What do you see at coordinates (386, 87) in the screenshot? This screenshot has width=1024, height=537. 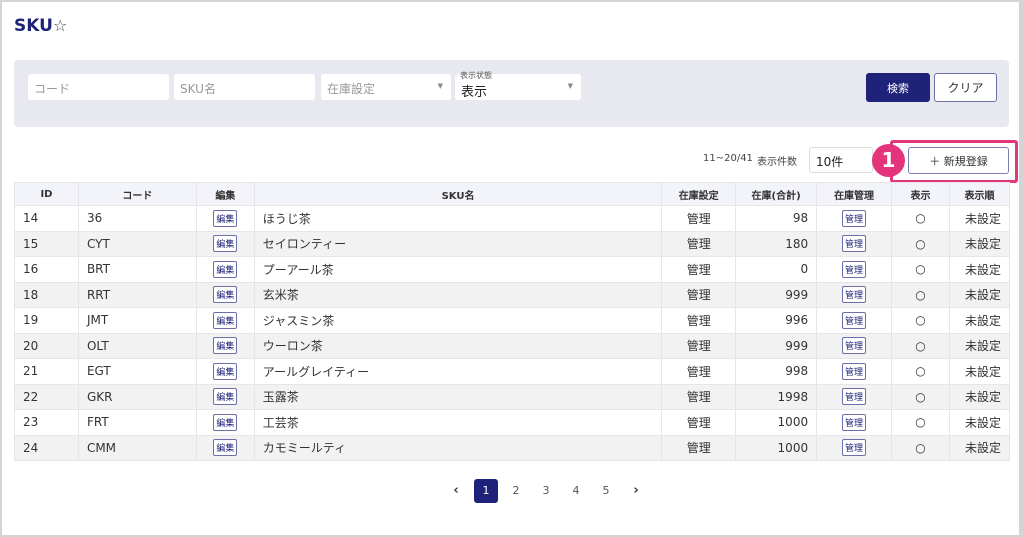 I see `stock-setting-select: 在庫設定 ▼` at bounding box center [386, 87].